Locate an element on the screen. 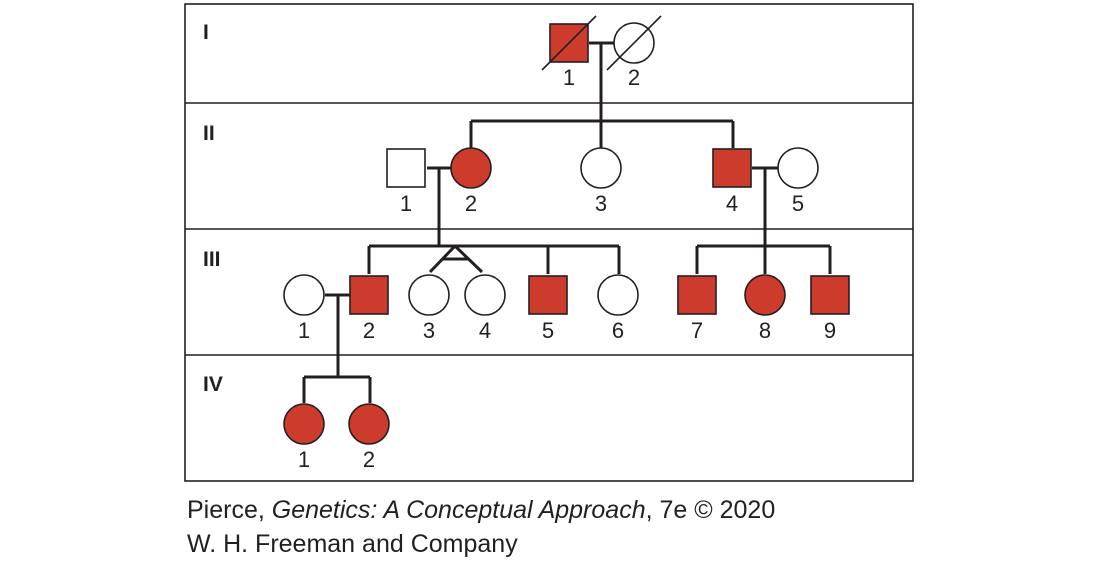 The image size is (1100, 565). individual-ii-2: 2 is located at coordinates (471, 181).